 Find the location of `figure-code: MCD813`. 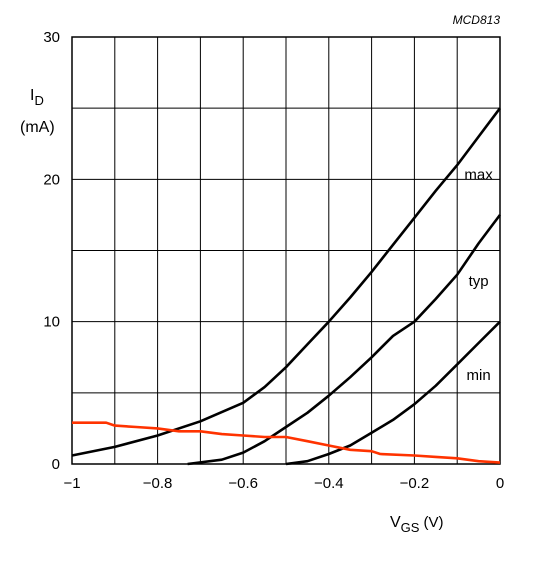

figure-code: MCD813 is located at coordinates (477, 20).